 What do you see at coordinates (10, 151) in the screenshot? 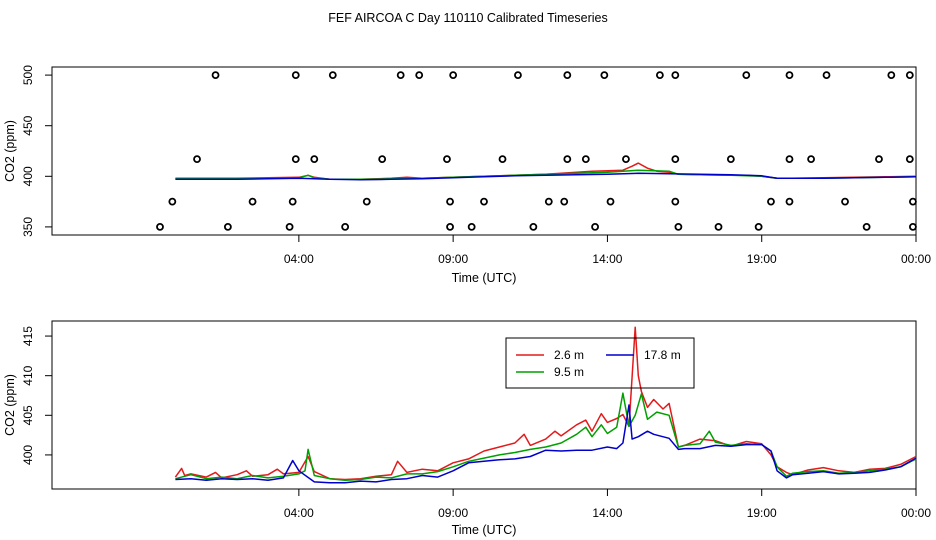
I see `top-y-axis-label: CO2 (ppm)` at bounding box center [10, 151].